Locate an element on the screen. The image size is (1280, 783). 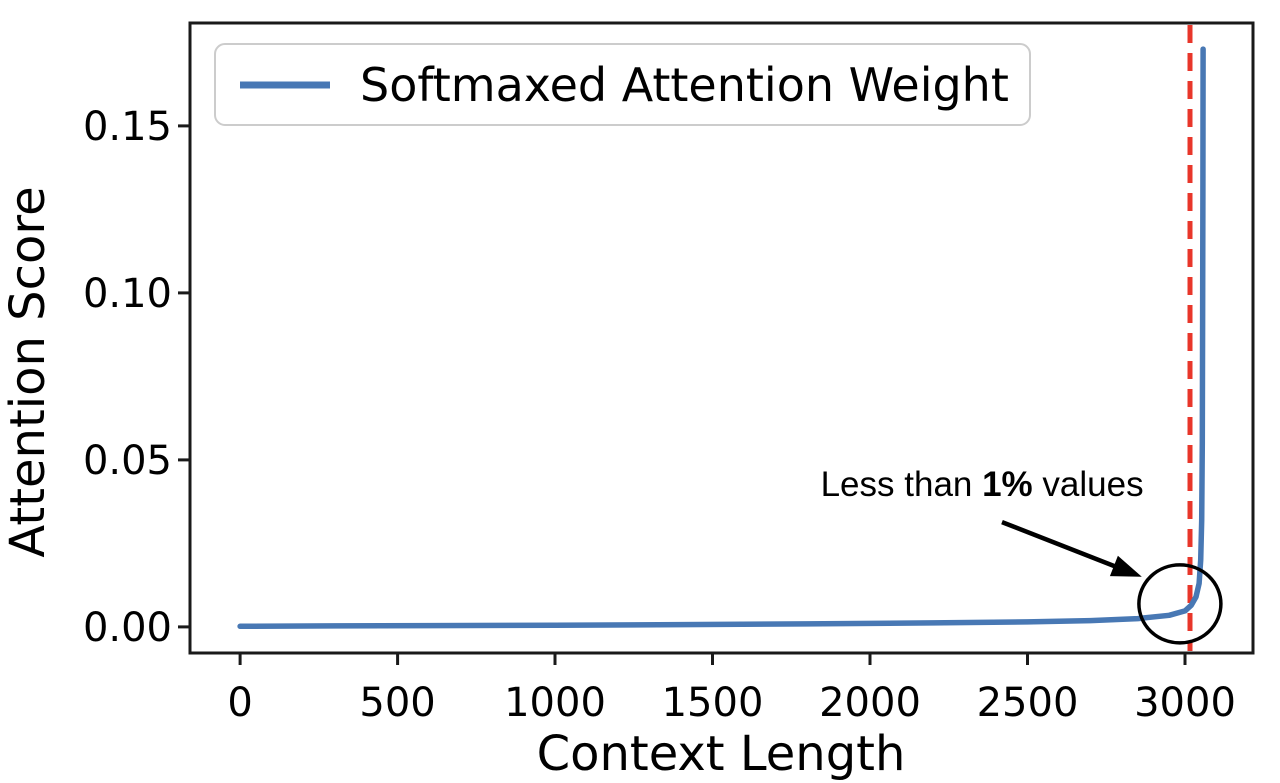
annotation-label-part3: values is located at coordinates (1092, 484).